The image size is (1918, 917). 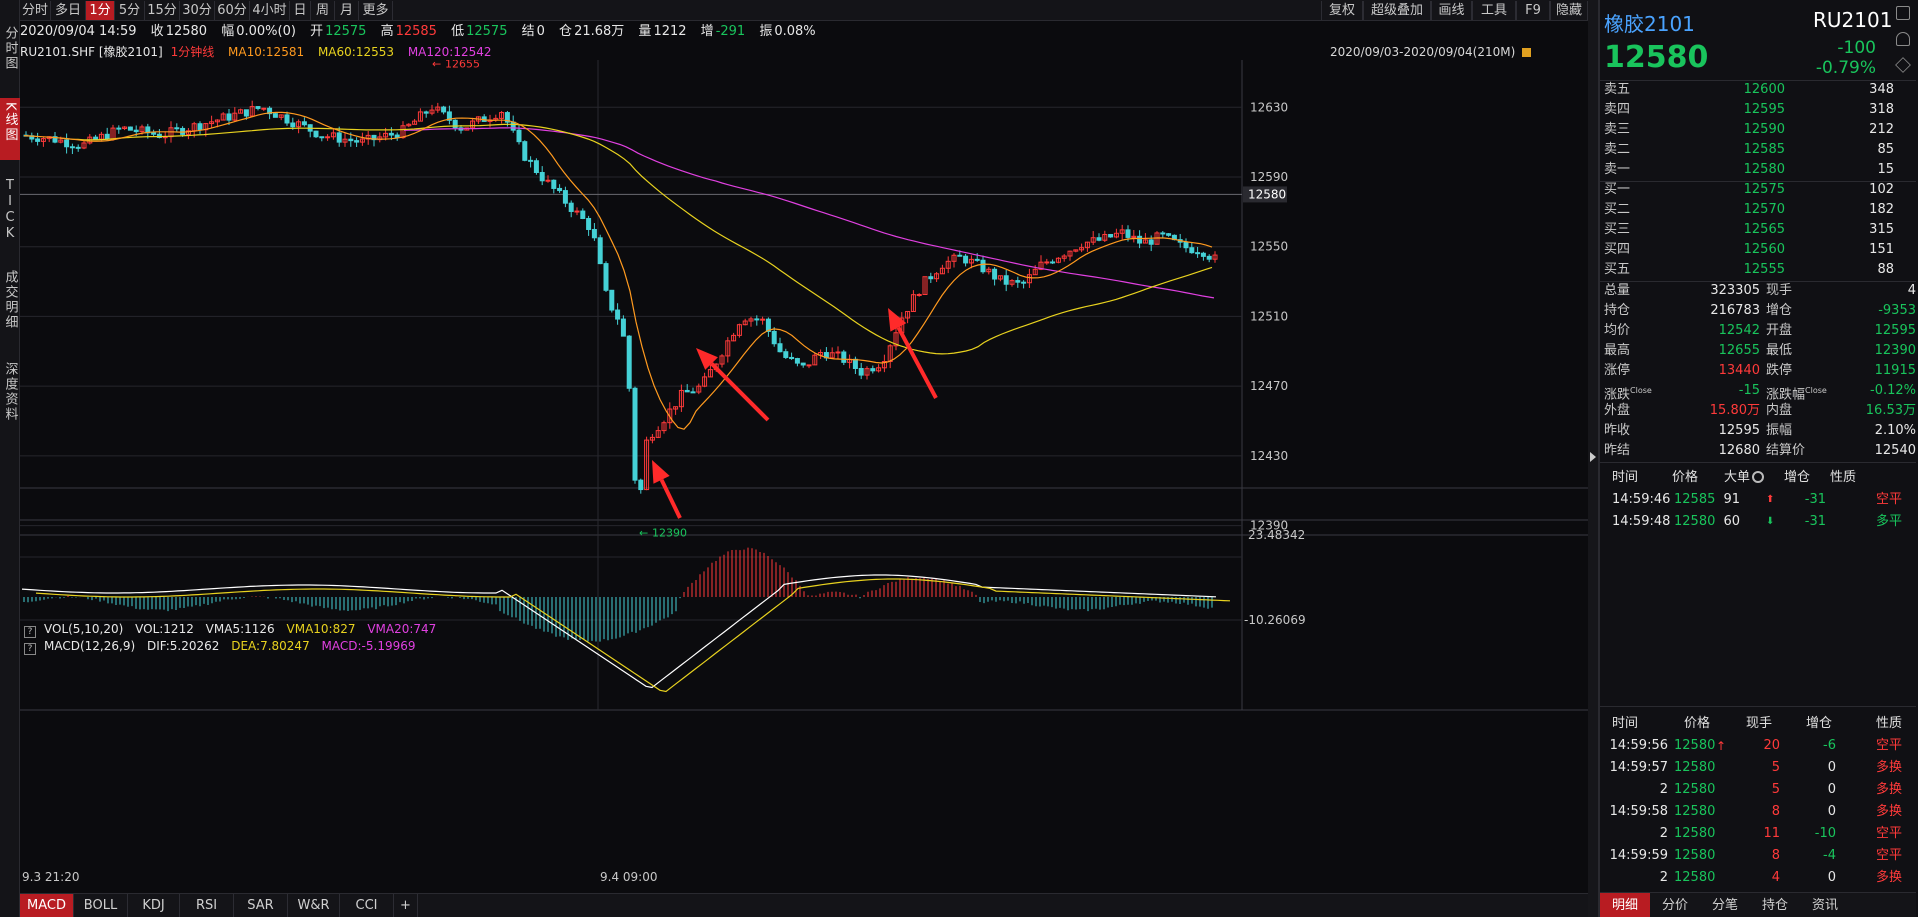 I want to click on column-header: 大单, so click(x=1737, y=477).